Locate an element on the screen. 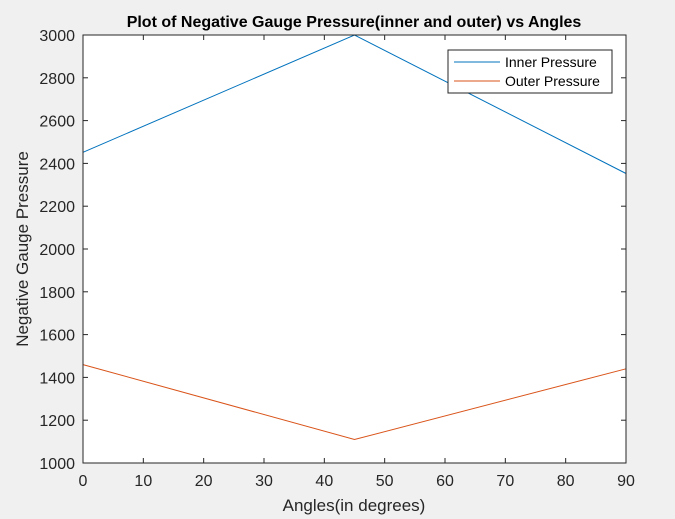  x-tick-label: 70 is located at coordinates (505, 481).